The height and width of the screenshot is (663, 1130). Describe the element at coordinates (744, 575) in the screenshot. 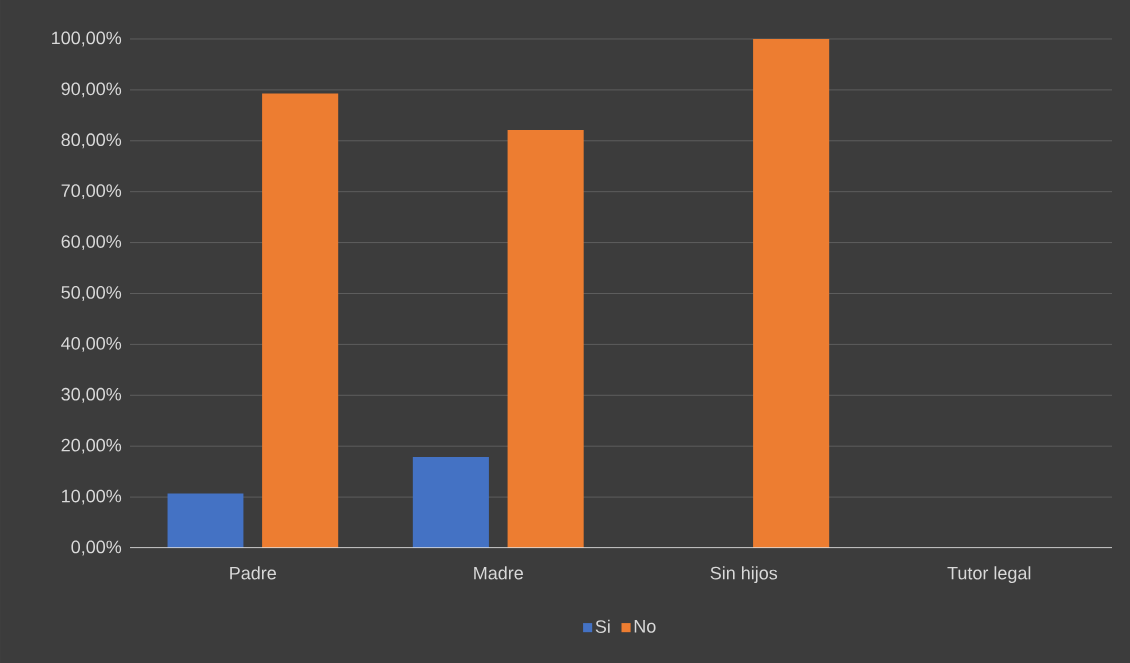

I see `x-tick-label: Sin hijos` at that location.